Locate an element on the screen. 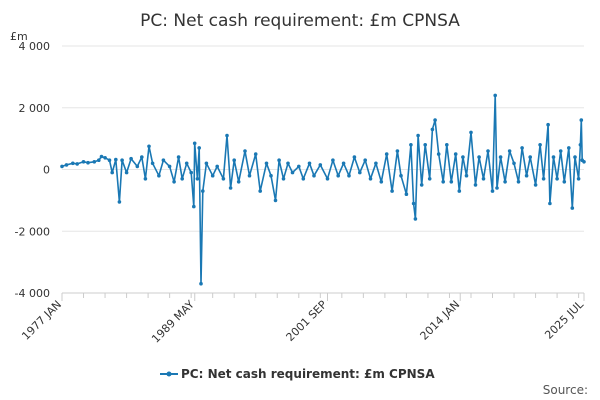 Image resolution: width=600 pixels, height=400 pixels. x-tick-label: 2025 JUL is located at coordinates (564, 319).